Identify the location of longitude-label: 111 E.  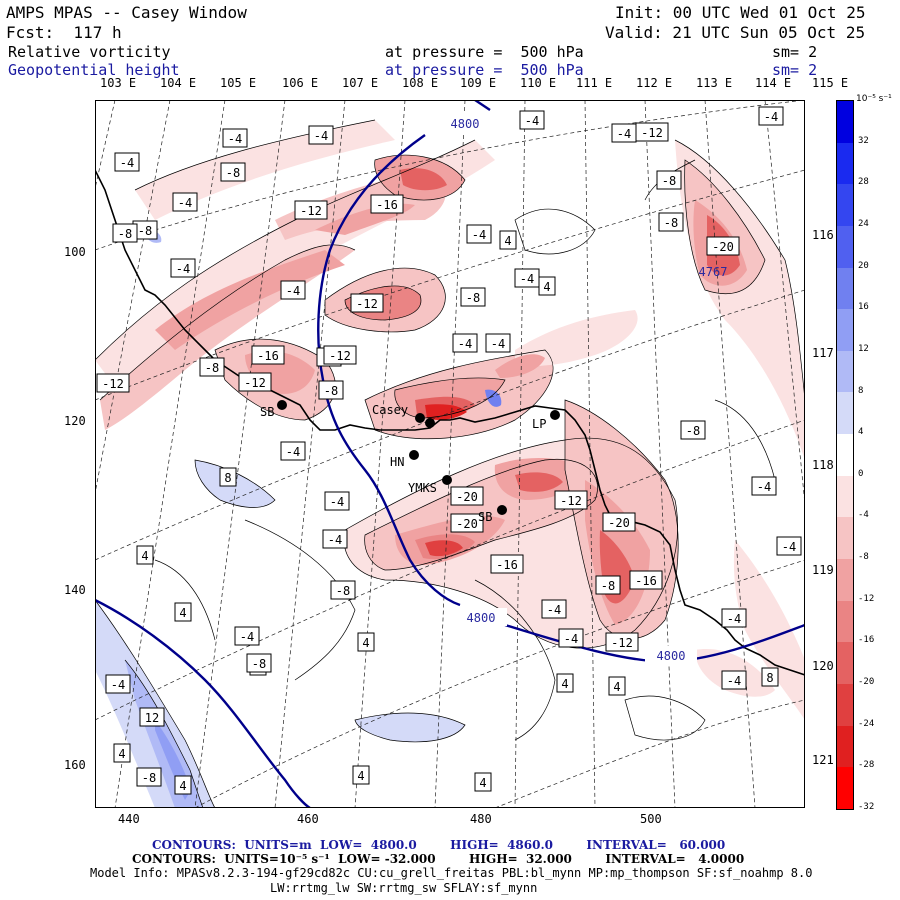
(594, 83).